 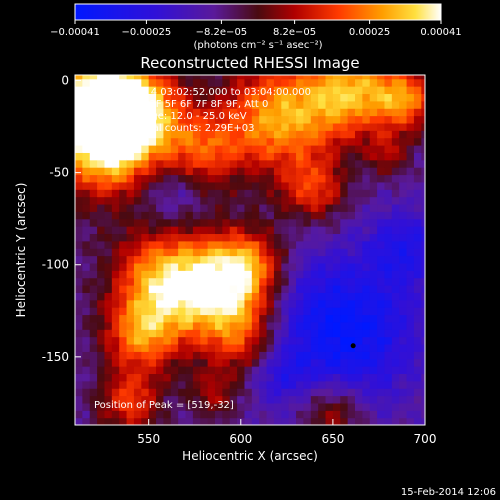 I want to click on x-tick-label: 600, so click(x=240, y=439).